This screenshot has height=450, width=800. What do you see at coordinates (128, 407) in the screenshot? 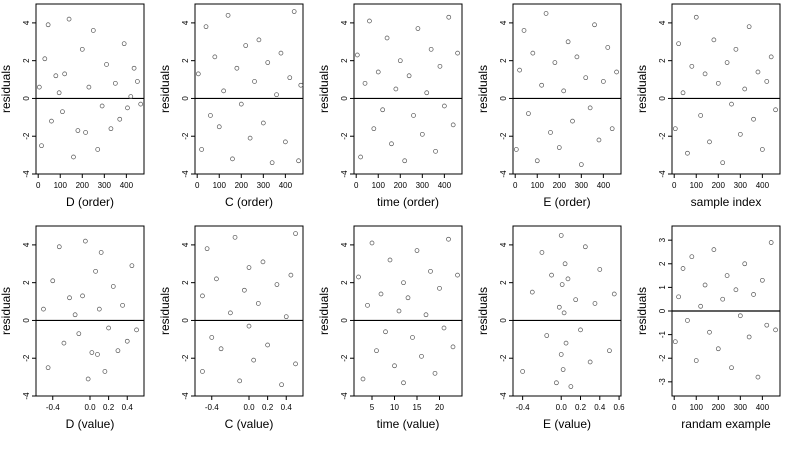
I see `x-tick-label: 0.4` at bounding box center [128, 407].